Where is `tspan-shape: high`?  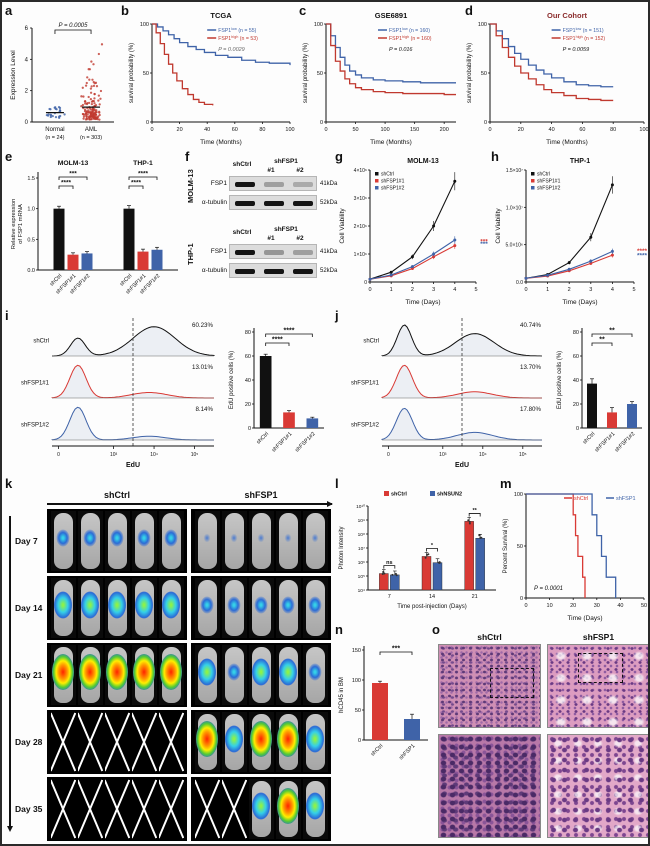
tspan-shape: high is located at coordinates (234, 37).